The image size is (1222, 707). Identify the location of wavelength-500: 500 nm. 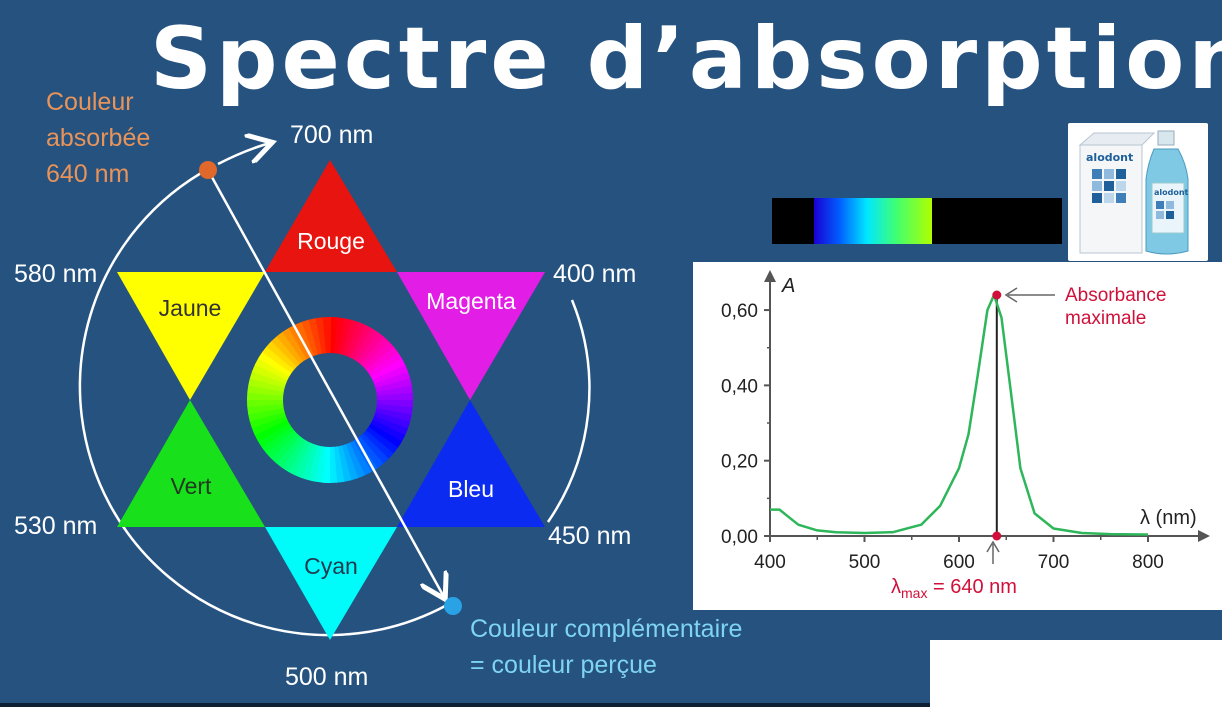
(327, 677).